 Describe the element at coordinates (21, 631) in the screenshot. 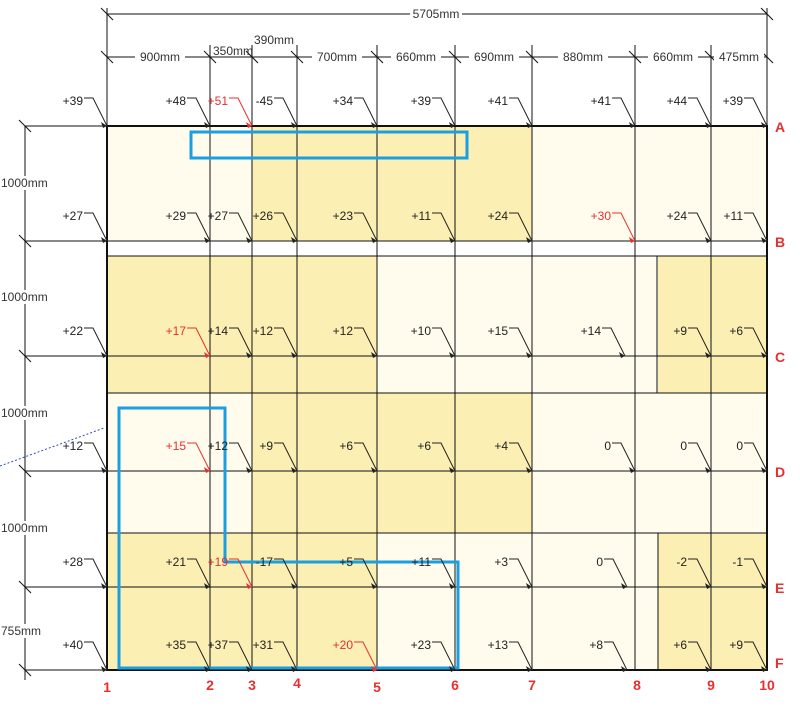

I see `dim-v-5: 755mm` at that location.